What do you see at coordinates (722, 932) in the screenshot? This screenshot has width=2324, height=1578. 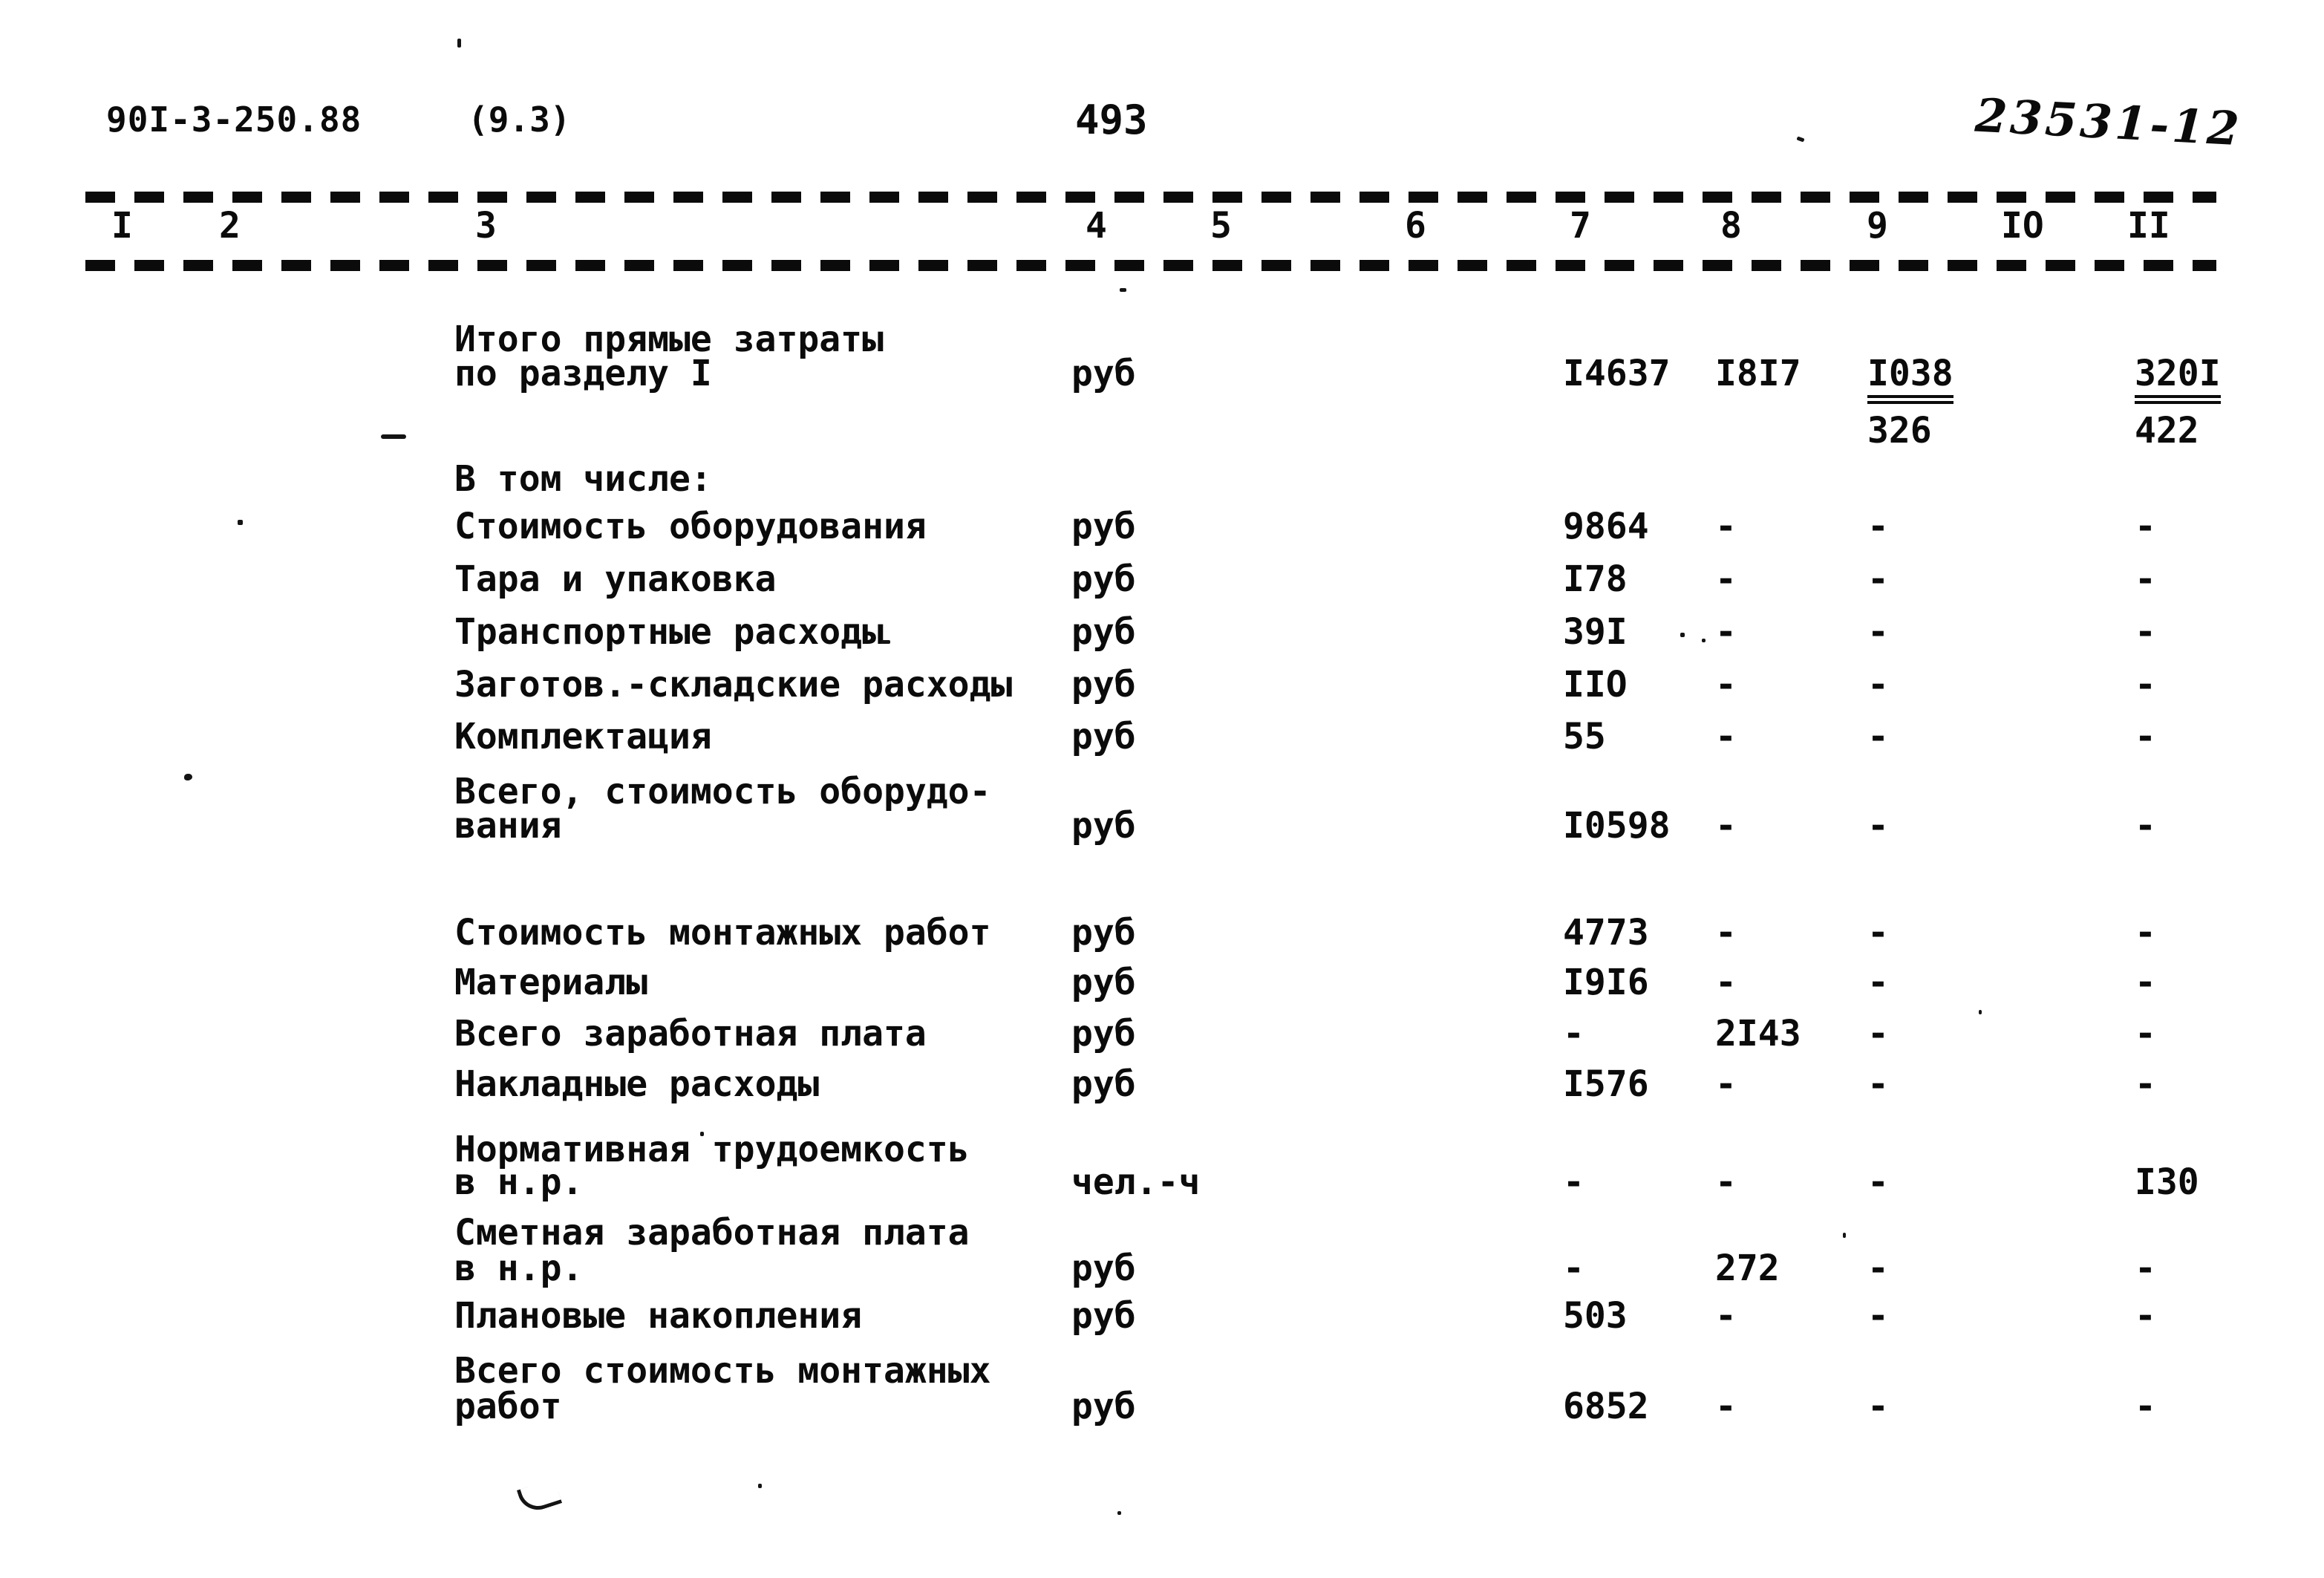 I see `row-label: Стоимость монтажных работ` at bounding box center [722, 932].